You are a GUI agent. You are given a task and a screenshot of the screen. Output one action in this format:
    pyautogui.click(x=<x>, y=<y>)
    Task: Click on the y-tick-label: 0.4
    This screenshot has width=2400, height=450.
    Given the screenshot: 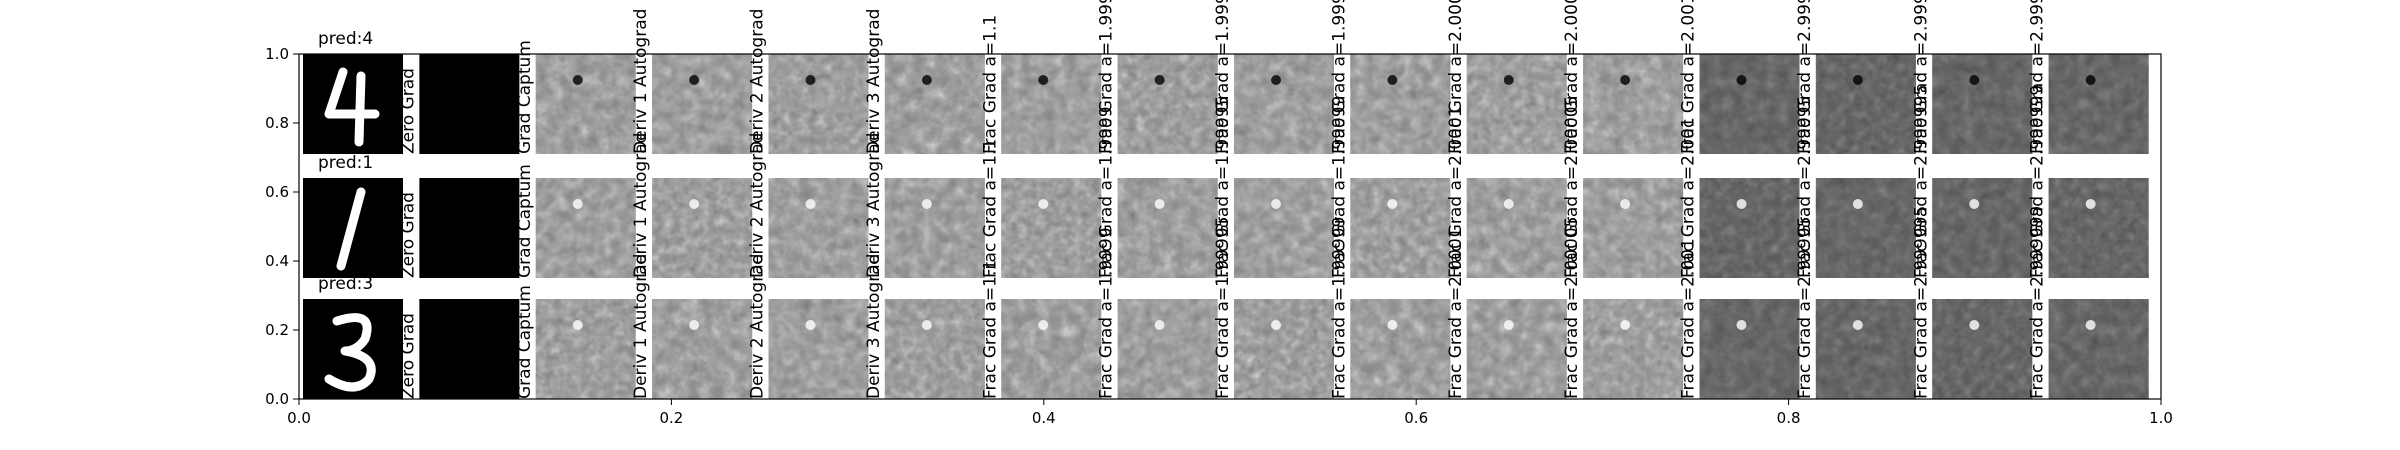 What is the action you would take?
    pyautogui.click(x=277, y=261)
    